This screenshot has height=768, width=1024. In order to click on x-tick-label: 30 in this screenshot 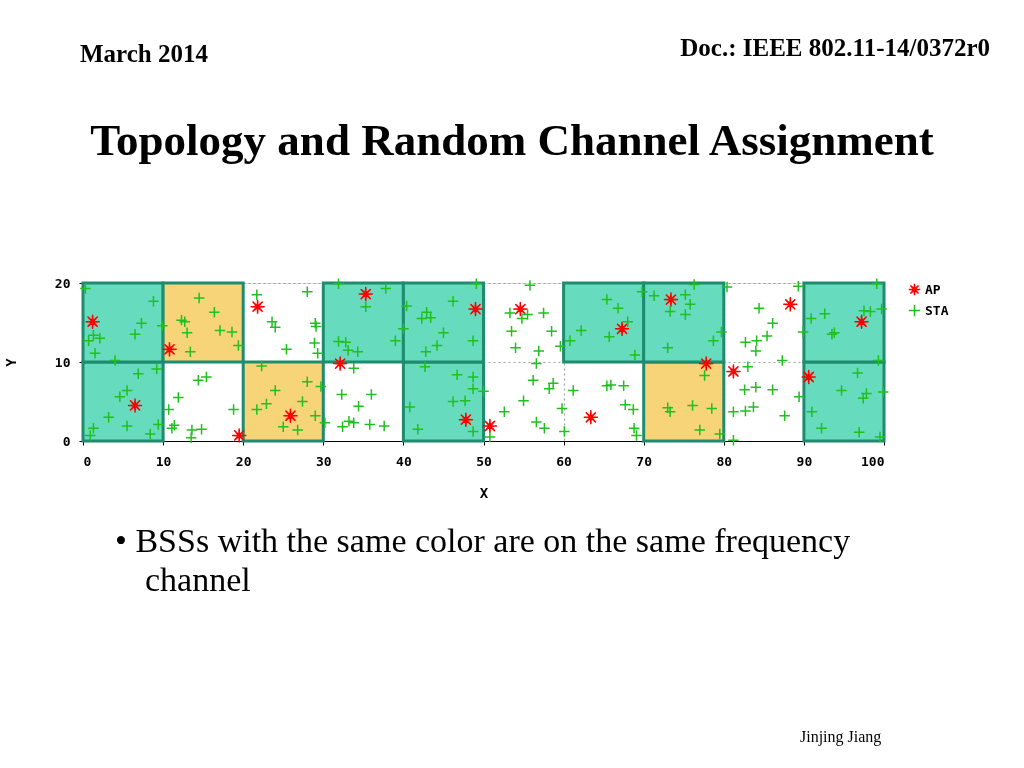, I will do `click(323, 461)`.